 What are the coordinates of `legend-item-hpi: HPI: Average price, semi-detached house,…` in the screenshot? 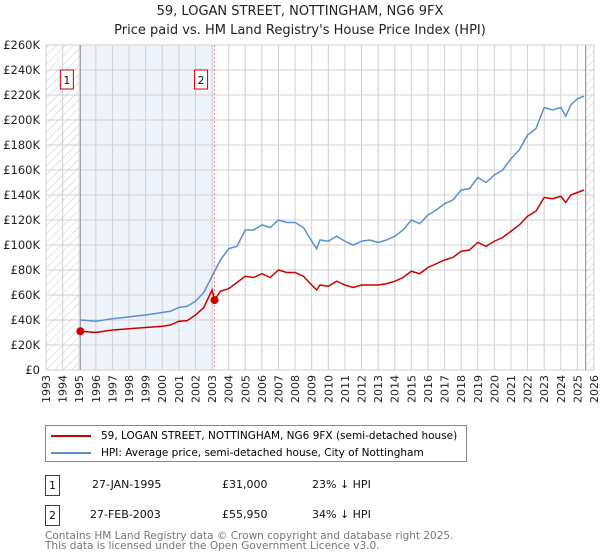 It's located at (237, 453).